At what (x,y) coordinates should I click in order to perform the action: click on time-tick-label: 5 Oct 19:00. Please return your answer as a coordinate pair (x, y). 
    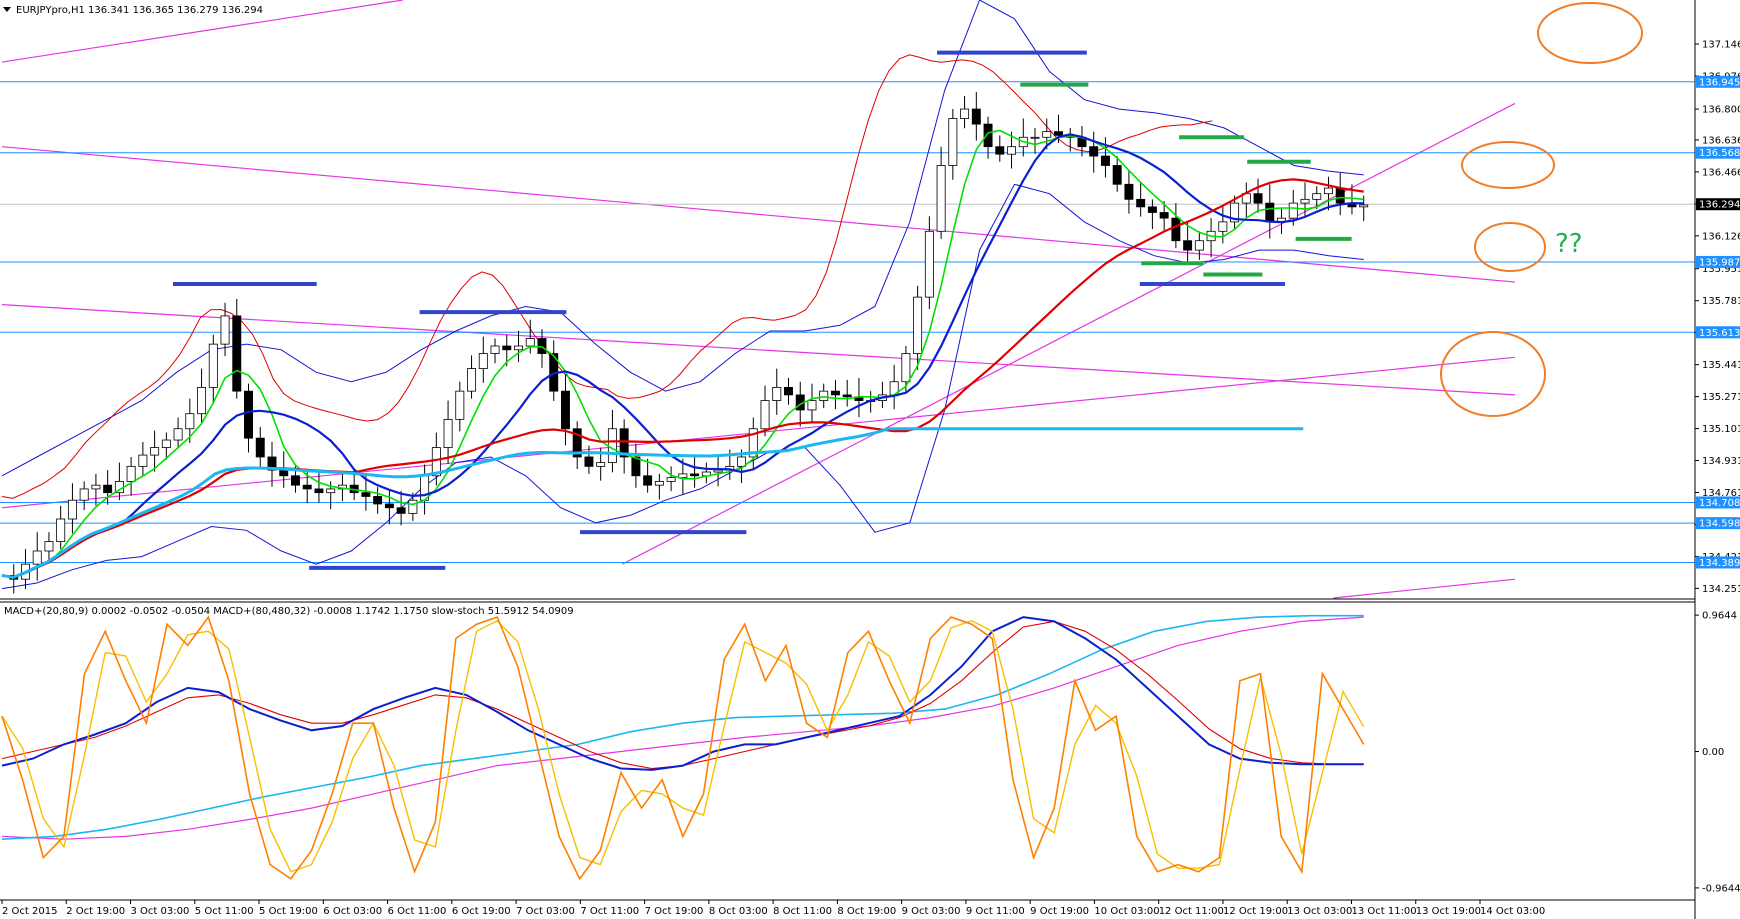
    Looking at the image, I should click on (288, 911).